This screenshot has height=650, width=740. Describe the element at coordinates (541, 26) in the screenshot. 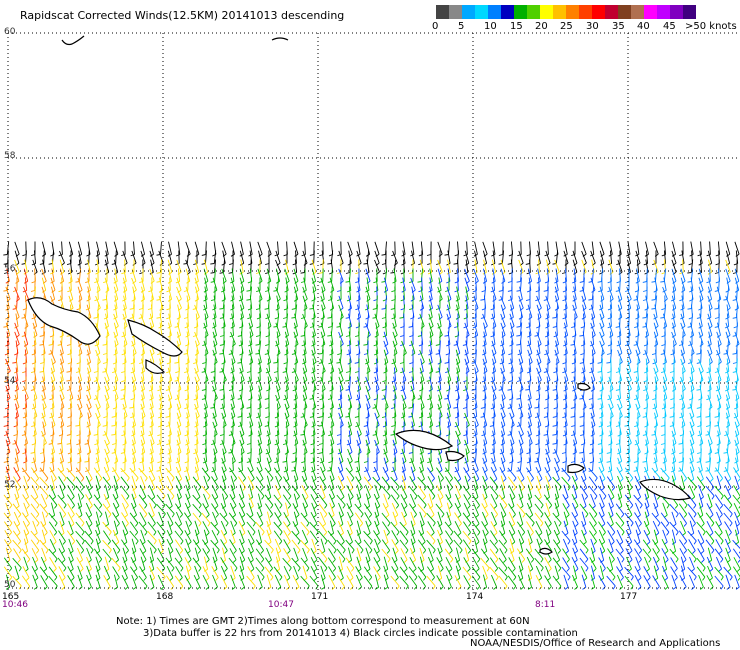

I see `legend-label-4: 20` at that location.